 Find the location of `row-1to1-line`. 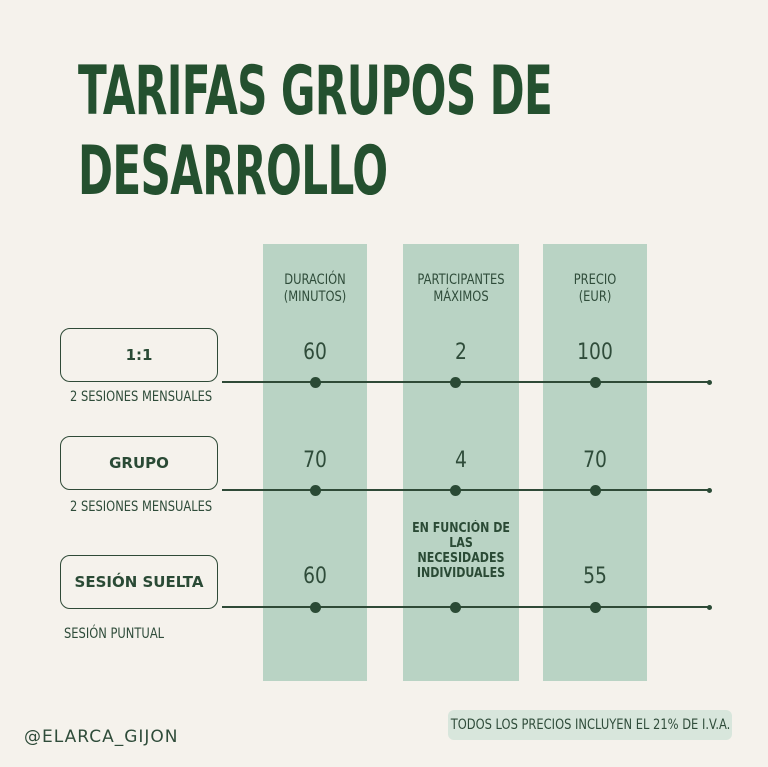

row-1to1-line is located at coordinates (466, 382).